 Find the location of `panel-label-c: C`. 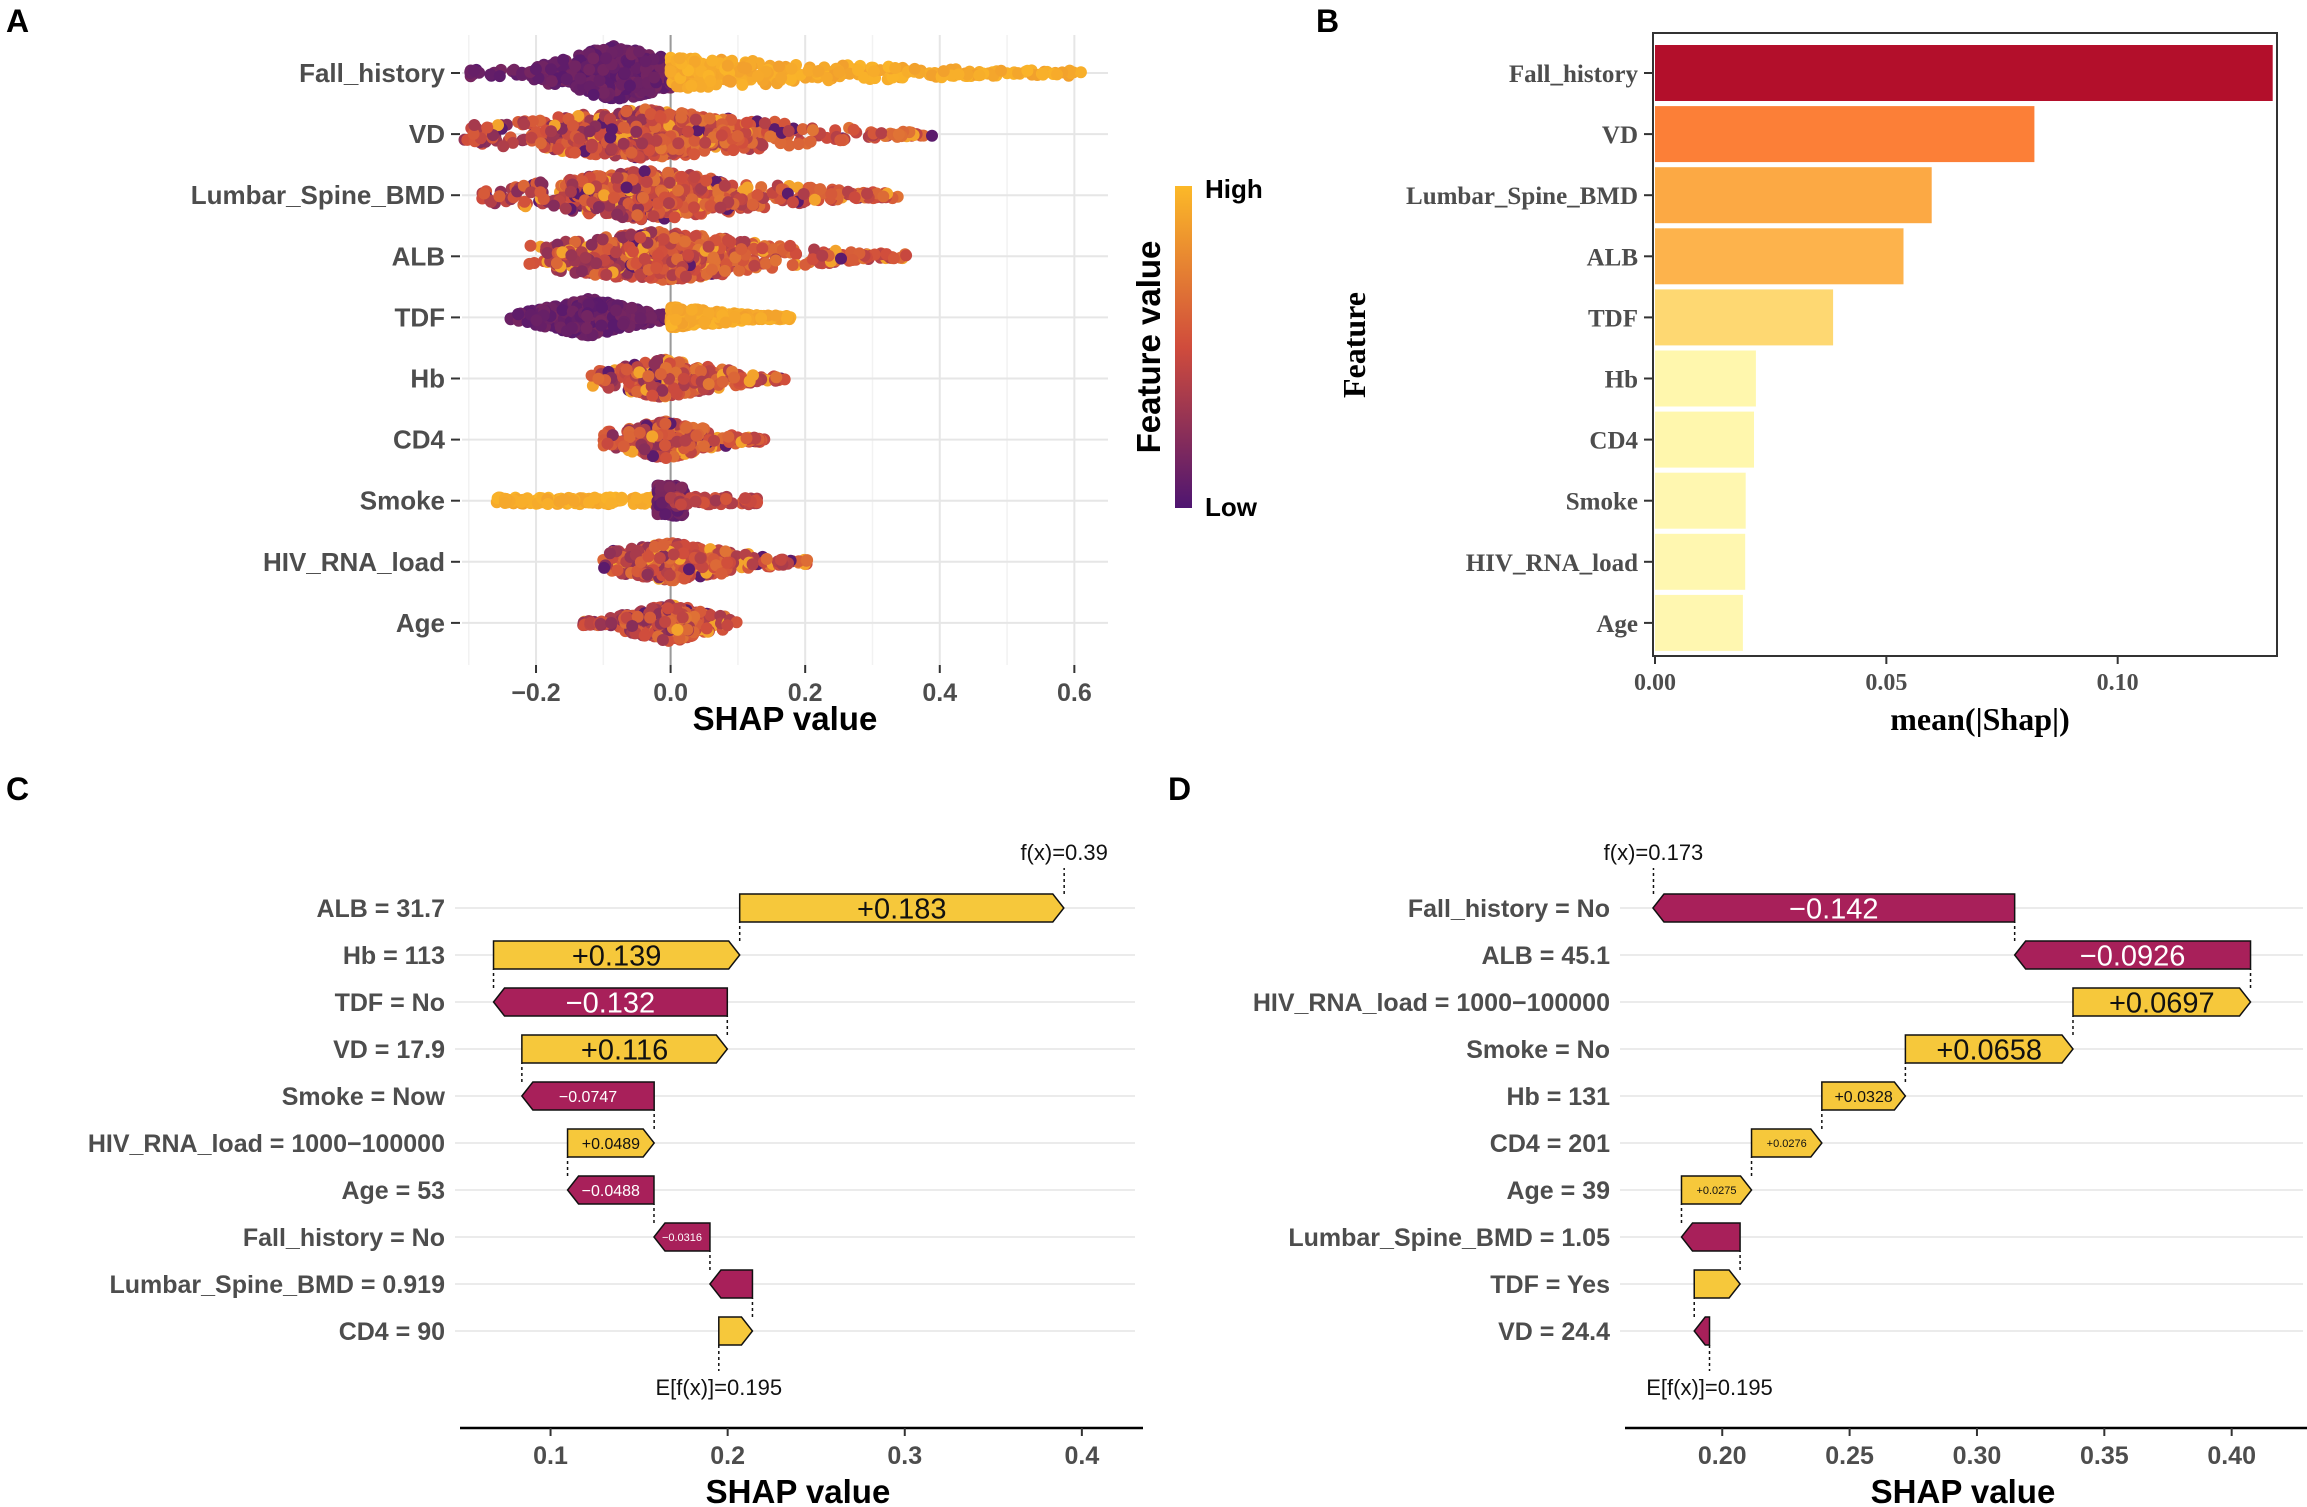

panel-label-c: C is located at coordinates (17, 789).